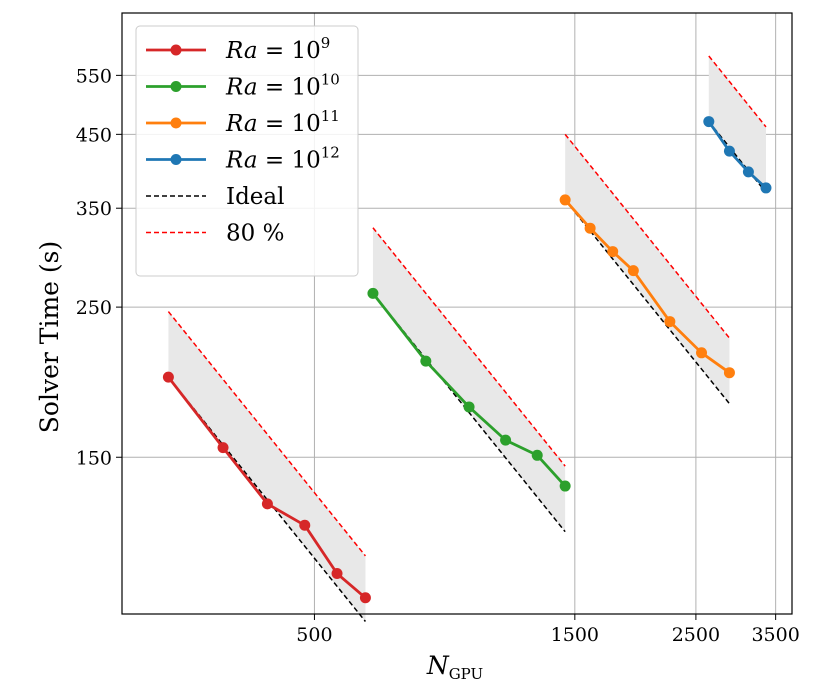 This screenshot has width=831, height=692. Describe the element at coordinates (49, 337) in the screenshot. I see `y-axis-label: Solver Time (s)` at that location.